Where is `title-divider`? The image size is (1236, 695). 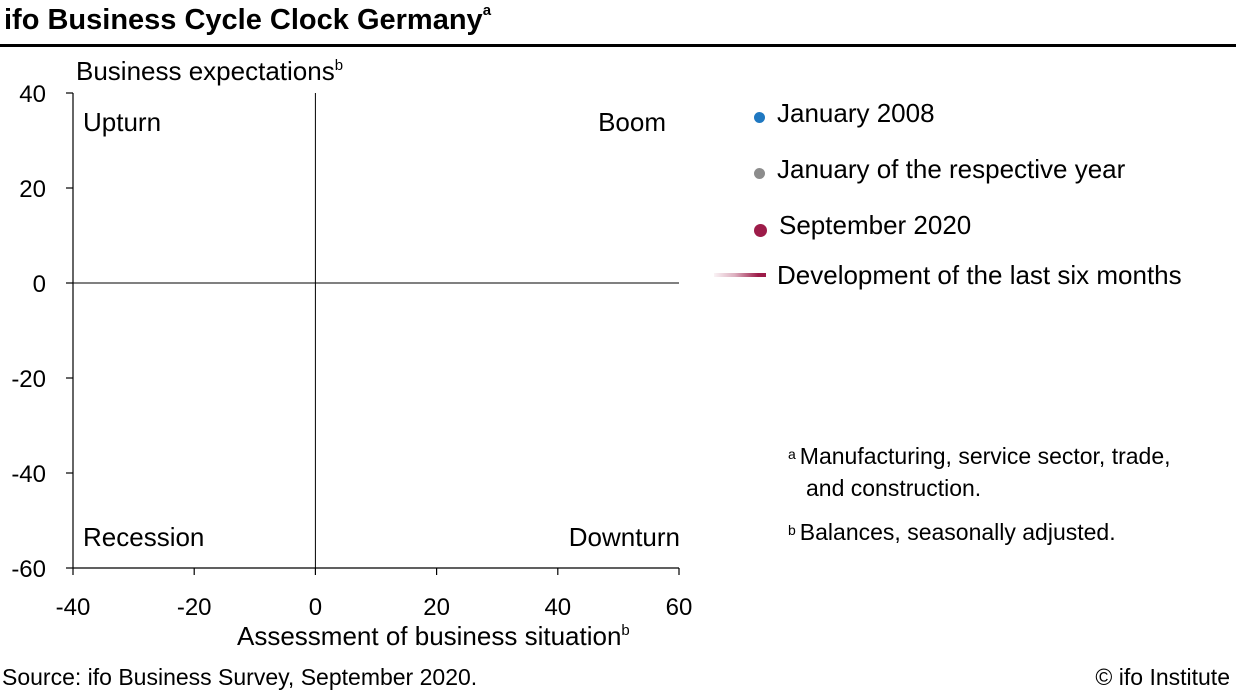
title-divider is located at coordinates (618, 45).